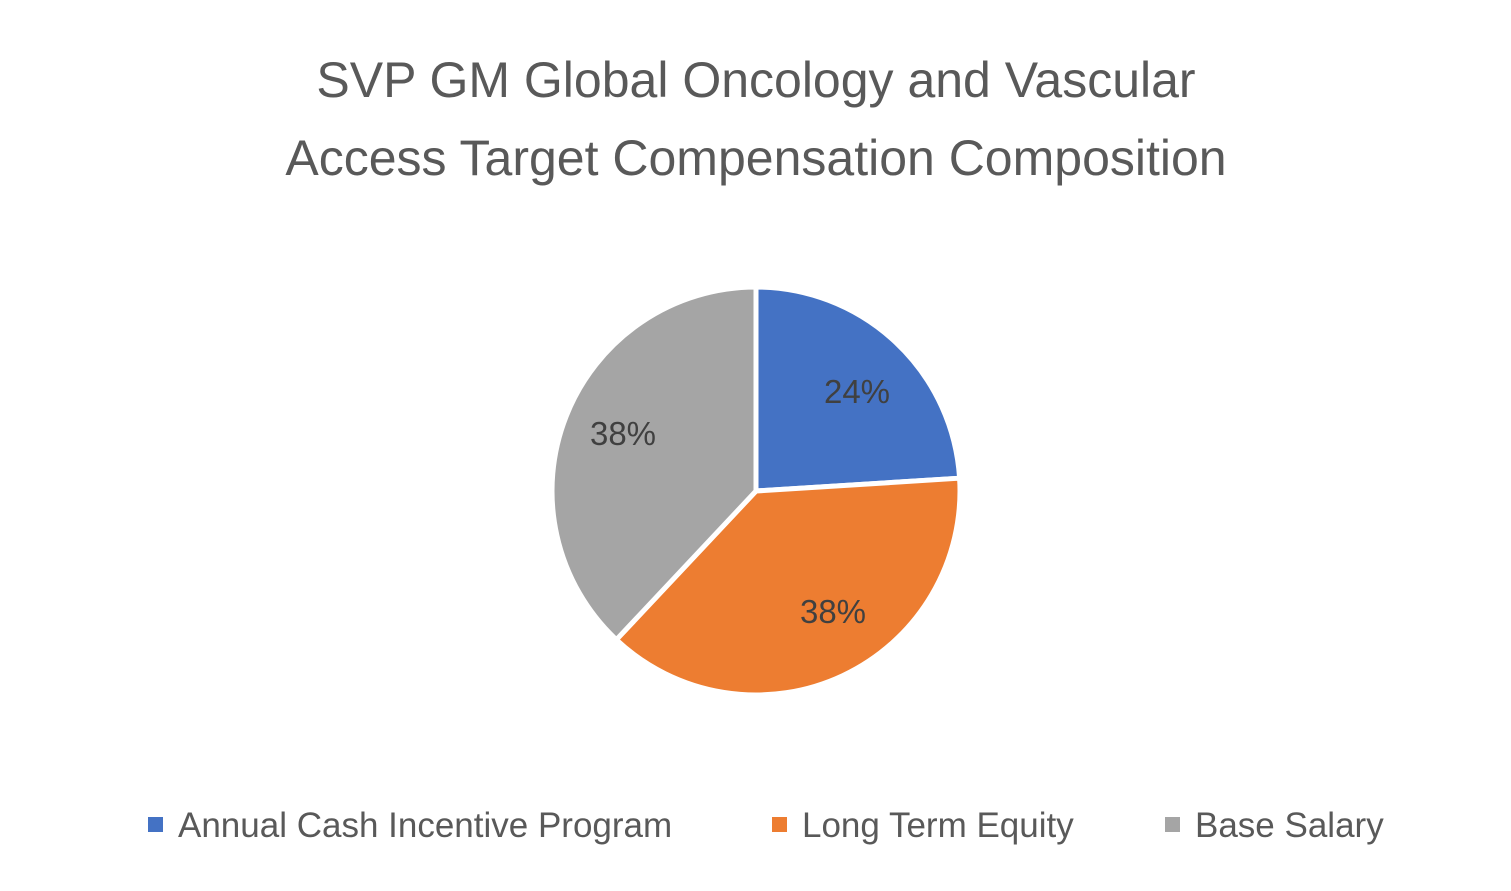 This screenshot has height=891, width=1511. What do you see at coordinates (1289, 825) in the screenshot?
I see `legend-label: Base Salary` at bounding box center [1289, 825].